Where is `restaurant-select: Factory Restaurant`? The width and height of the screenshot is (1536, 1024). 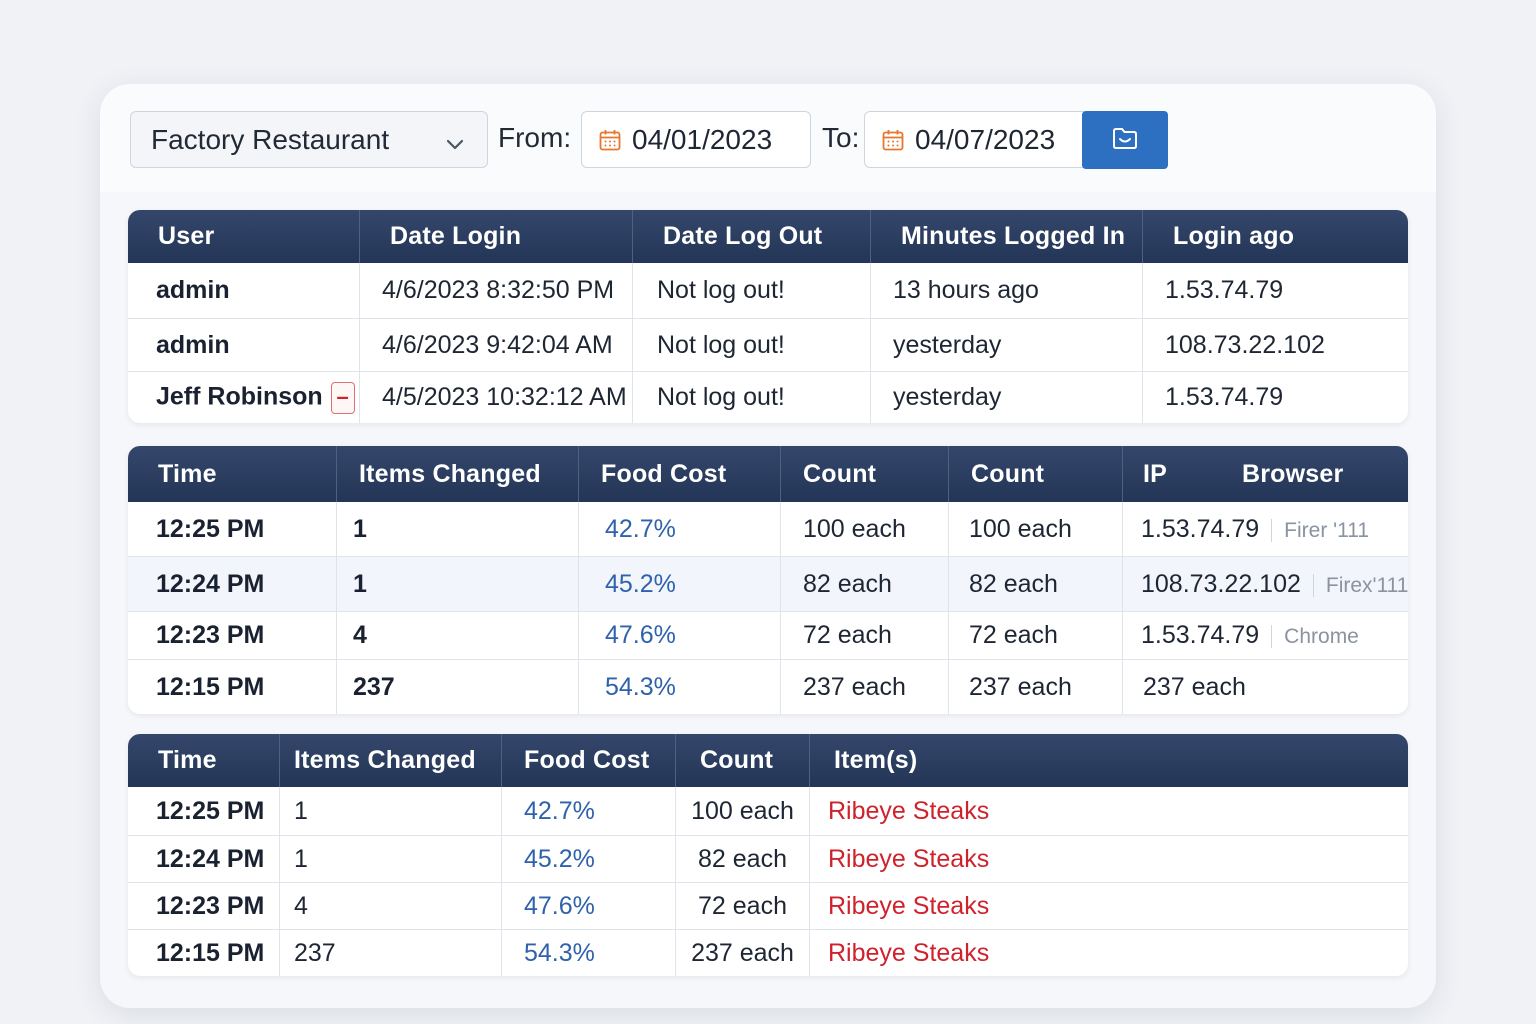
restaurant-select: Factory Restaurant is located at coordinates (309, 139).